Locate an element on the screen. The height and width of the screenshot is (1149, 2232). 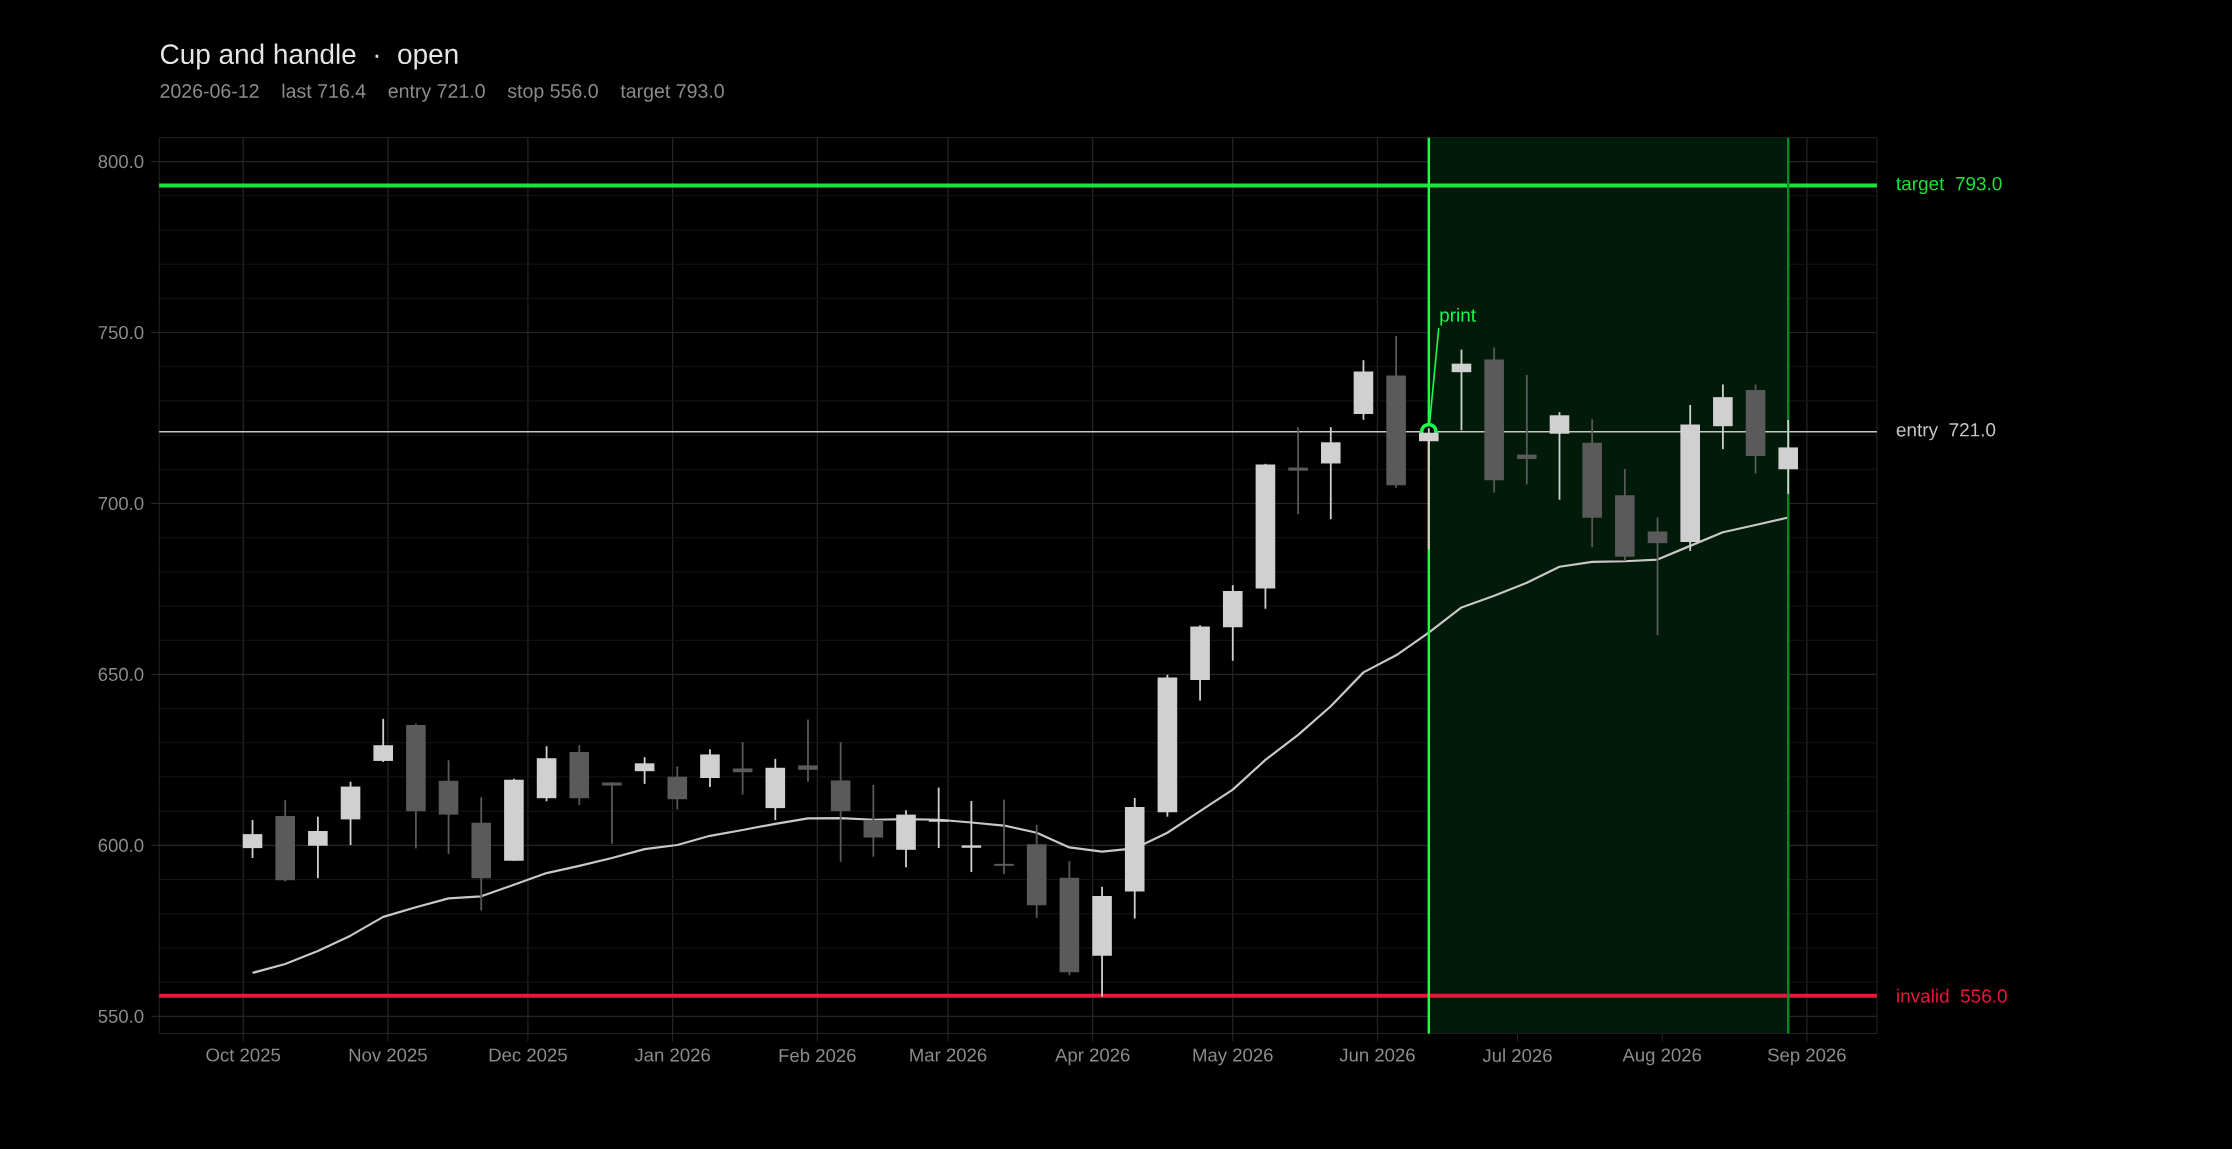
y-tick-label: 800.0 is located at coordinates (121, 161).